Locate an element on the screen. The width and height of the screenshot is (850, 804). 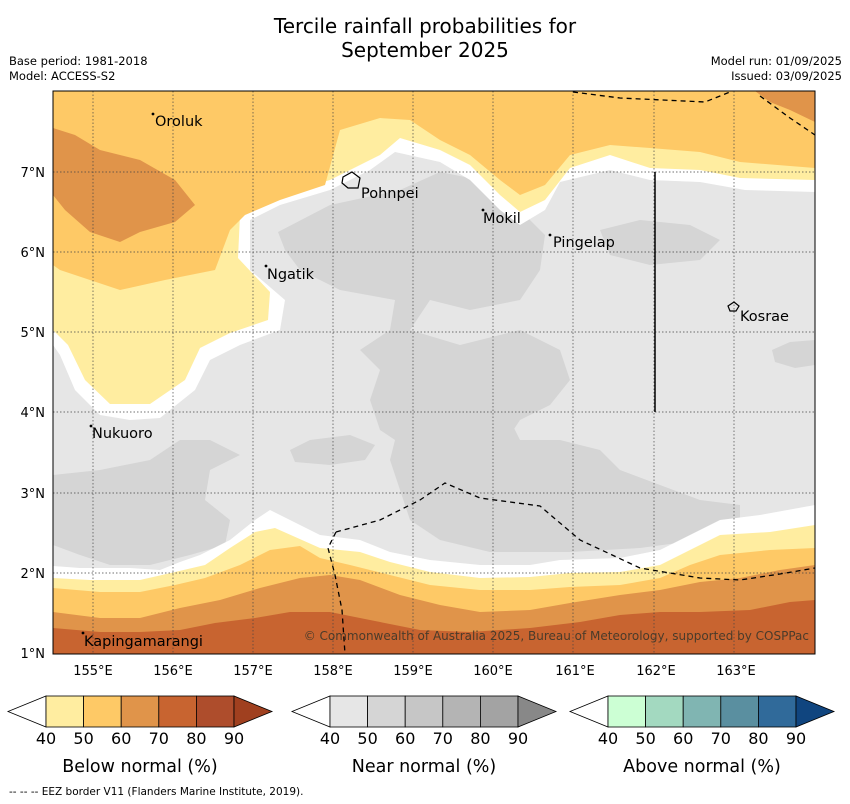
label-mokil: Mokil is located at coordinates (502, 219).